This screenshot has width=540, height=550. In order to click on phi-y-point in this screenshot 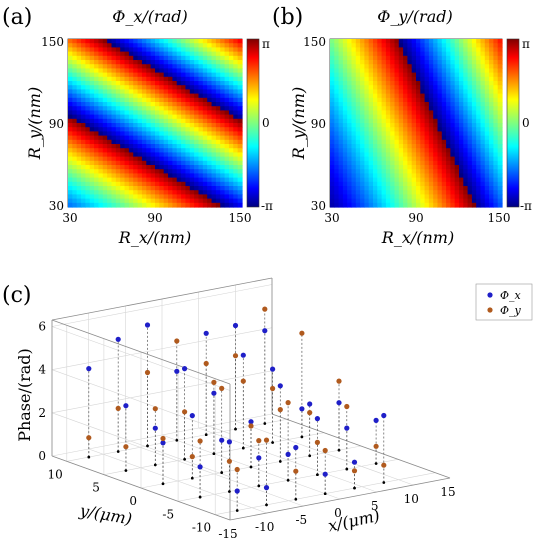, I will do `click(302, 333)`.